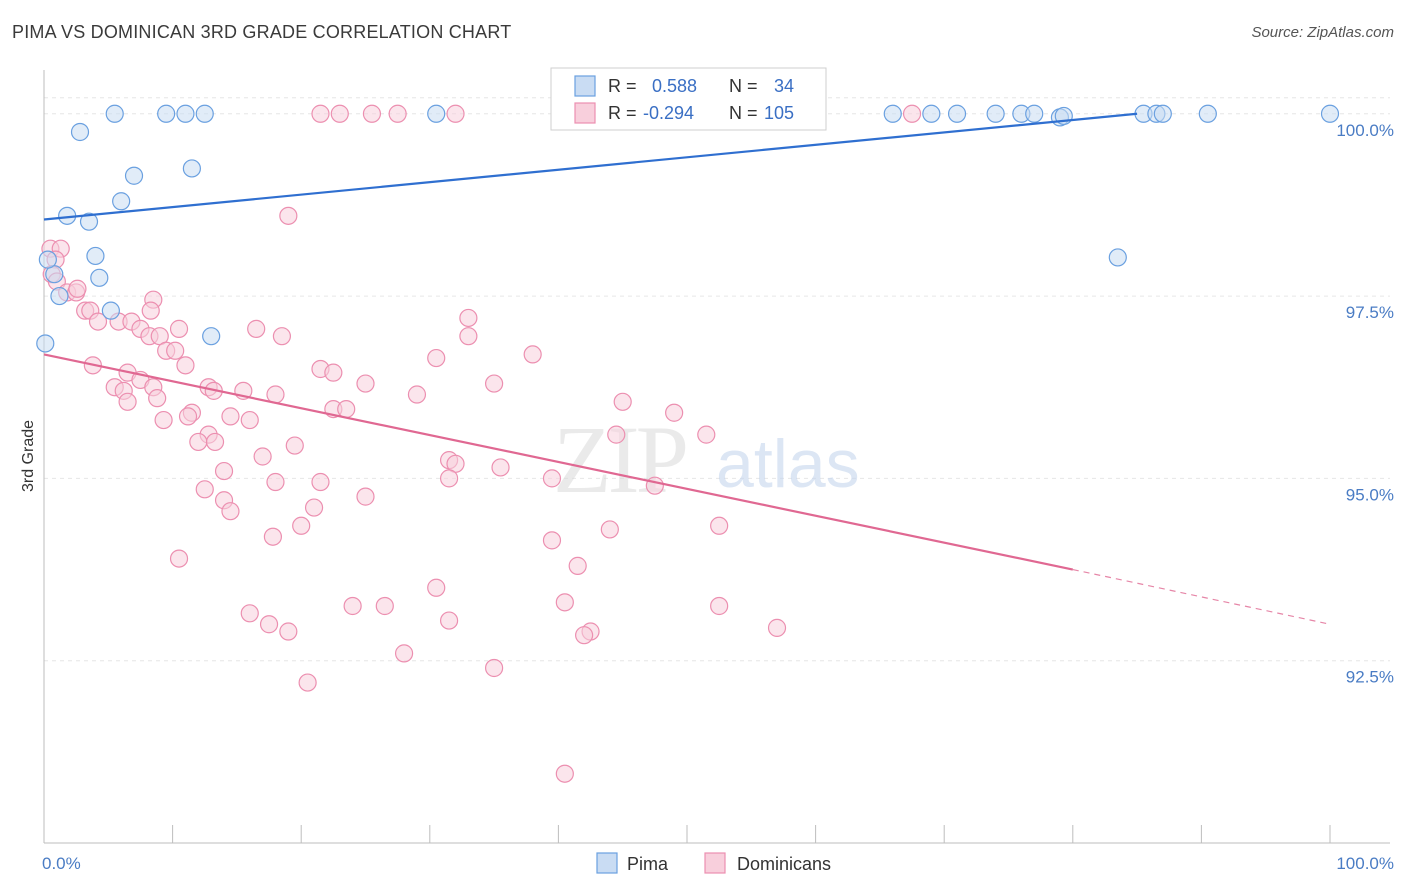 This screenshot has height=892, width=1406. I want to click on pima-trend-line, so click(590, 166).